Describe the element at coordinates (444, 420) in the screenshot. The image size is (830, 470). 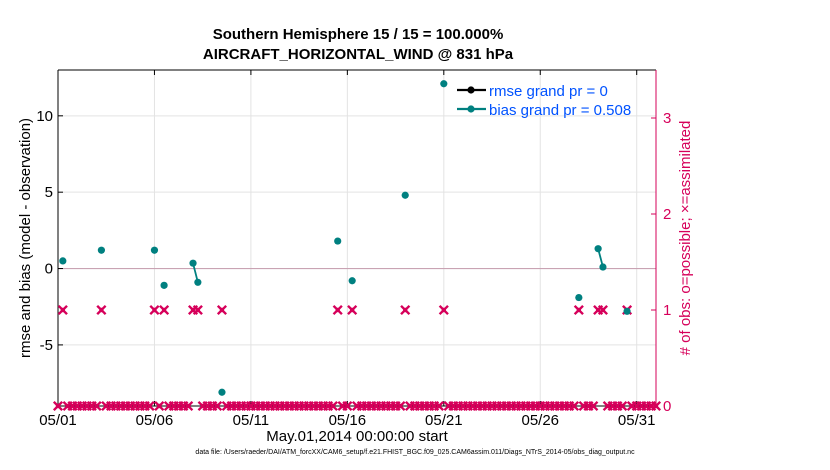
I see `x-tick-label: 05/21` at that location.